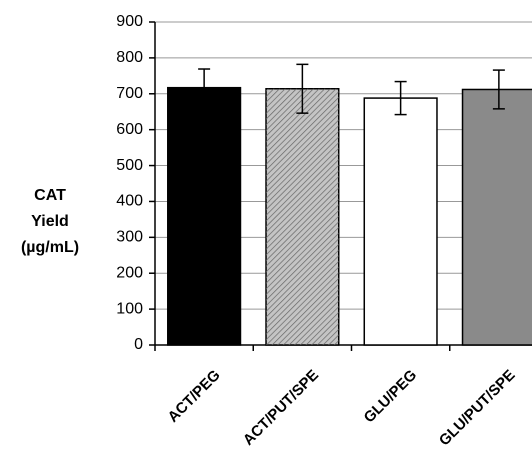 Image resolution: width=532 pixels, height=474 pixels. I want to click on y-tick-label: 800, so click(129, 57).